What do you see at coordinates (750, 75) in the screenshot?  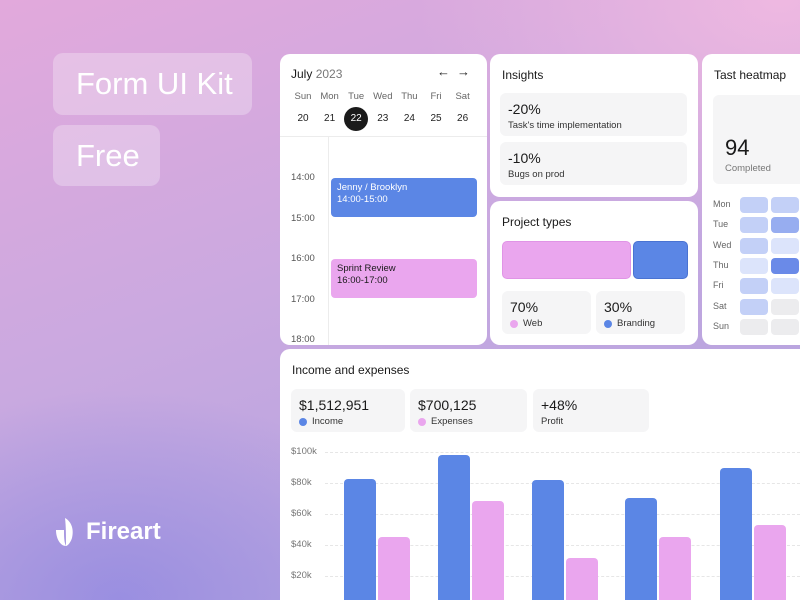 I see `heatmap-title: Tast heatmap` at bounding box center [750, 75].